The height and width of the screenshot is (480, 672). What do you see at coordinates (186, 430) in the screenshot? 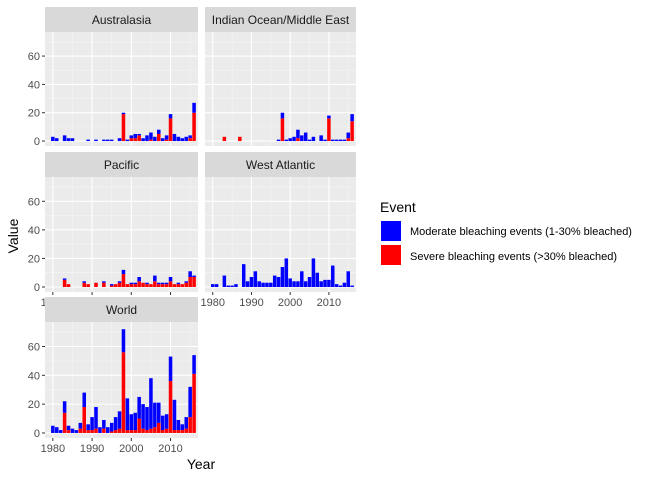
I see `bar-severe-2014` at bounding box center [186, 430].